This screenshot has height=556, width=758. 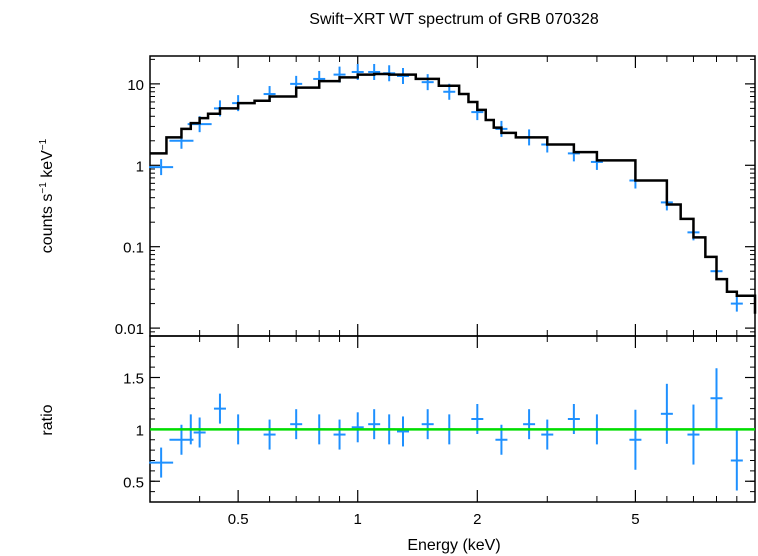 I want to click on top-y-tick-label: 0.01, so click(x=129, y=329).